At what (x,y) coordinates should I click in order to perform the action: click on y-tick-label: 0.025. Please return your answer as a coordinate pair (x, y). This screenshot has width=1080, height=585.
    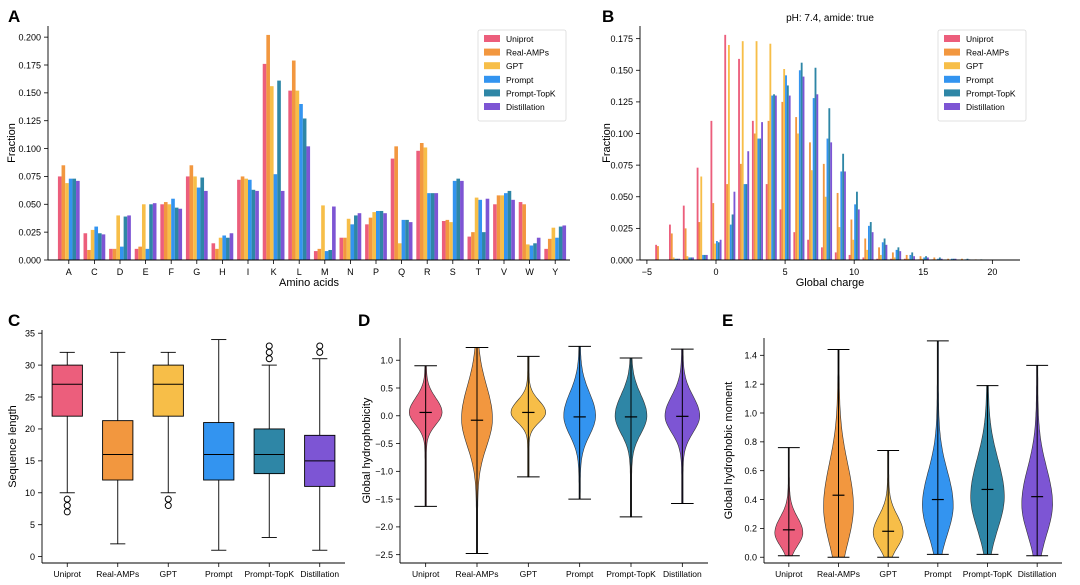
    Looking at the image, I should click on (621, 229).